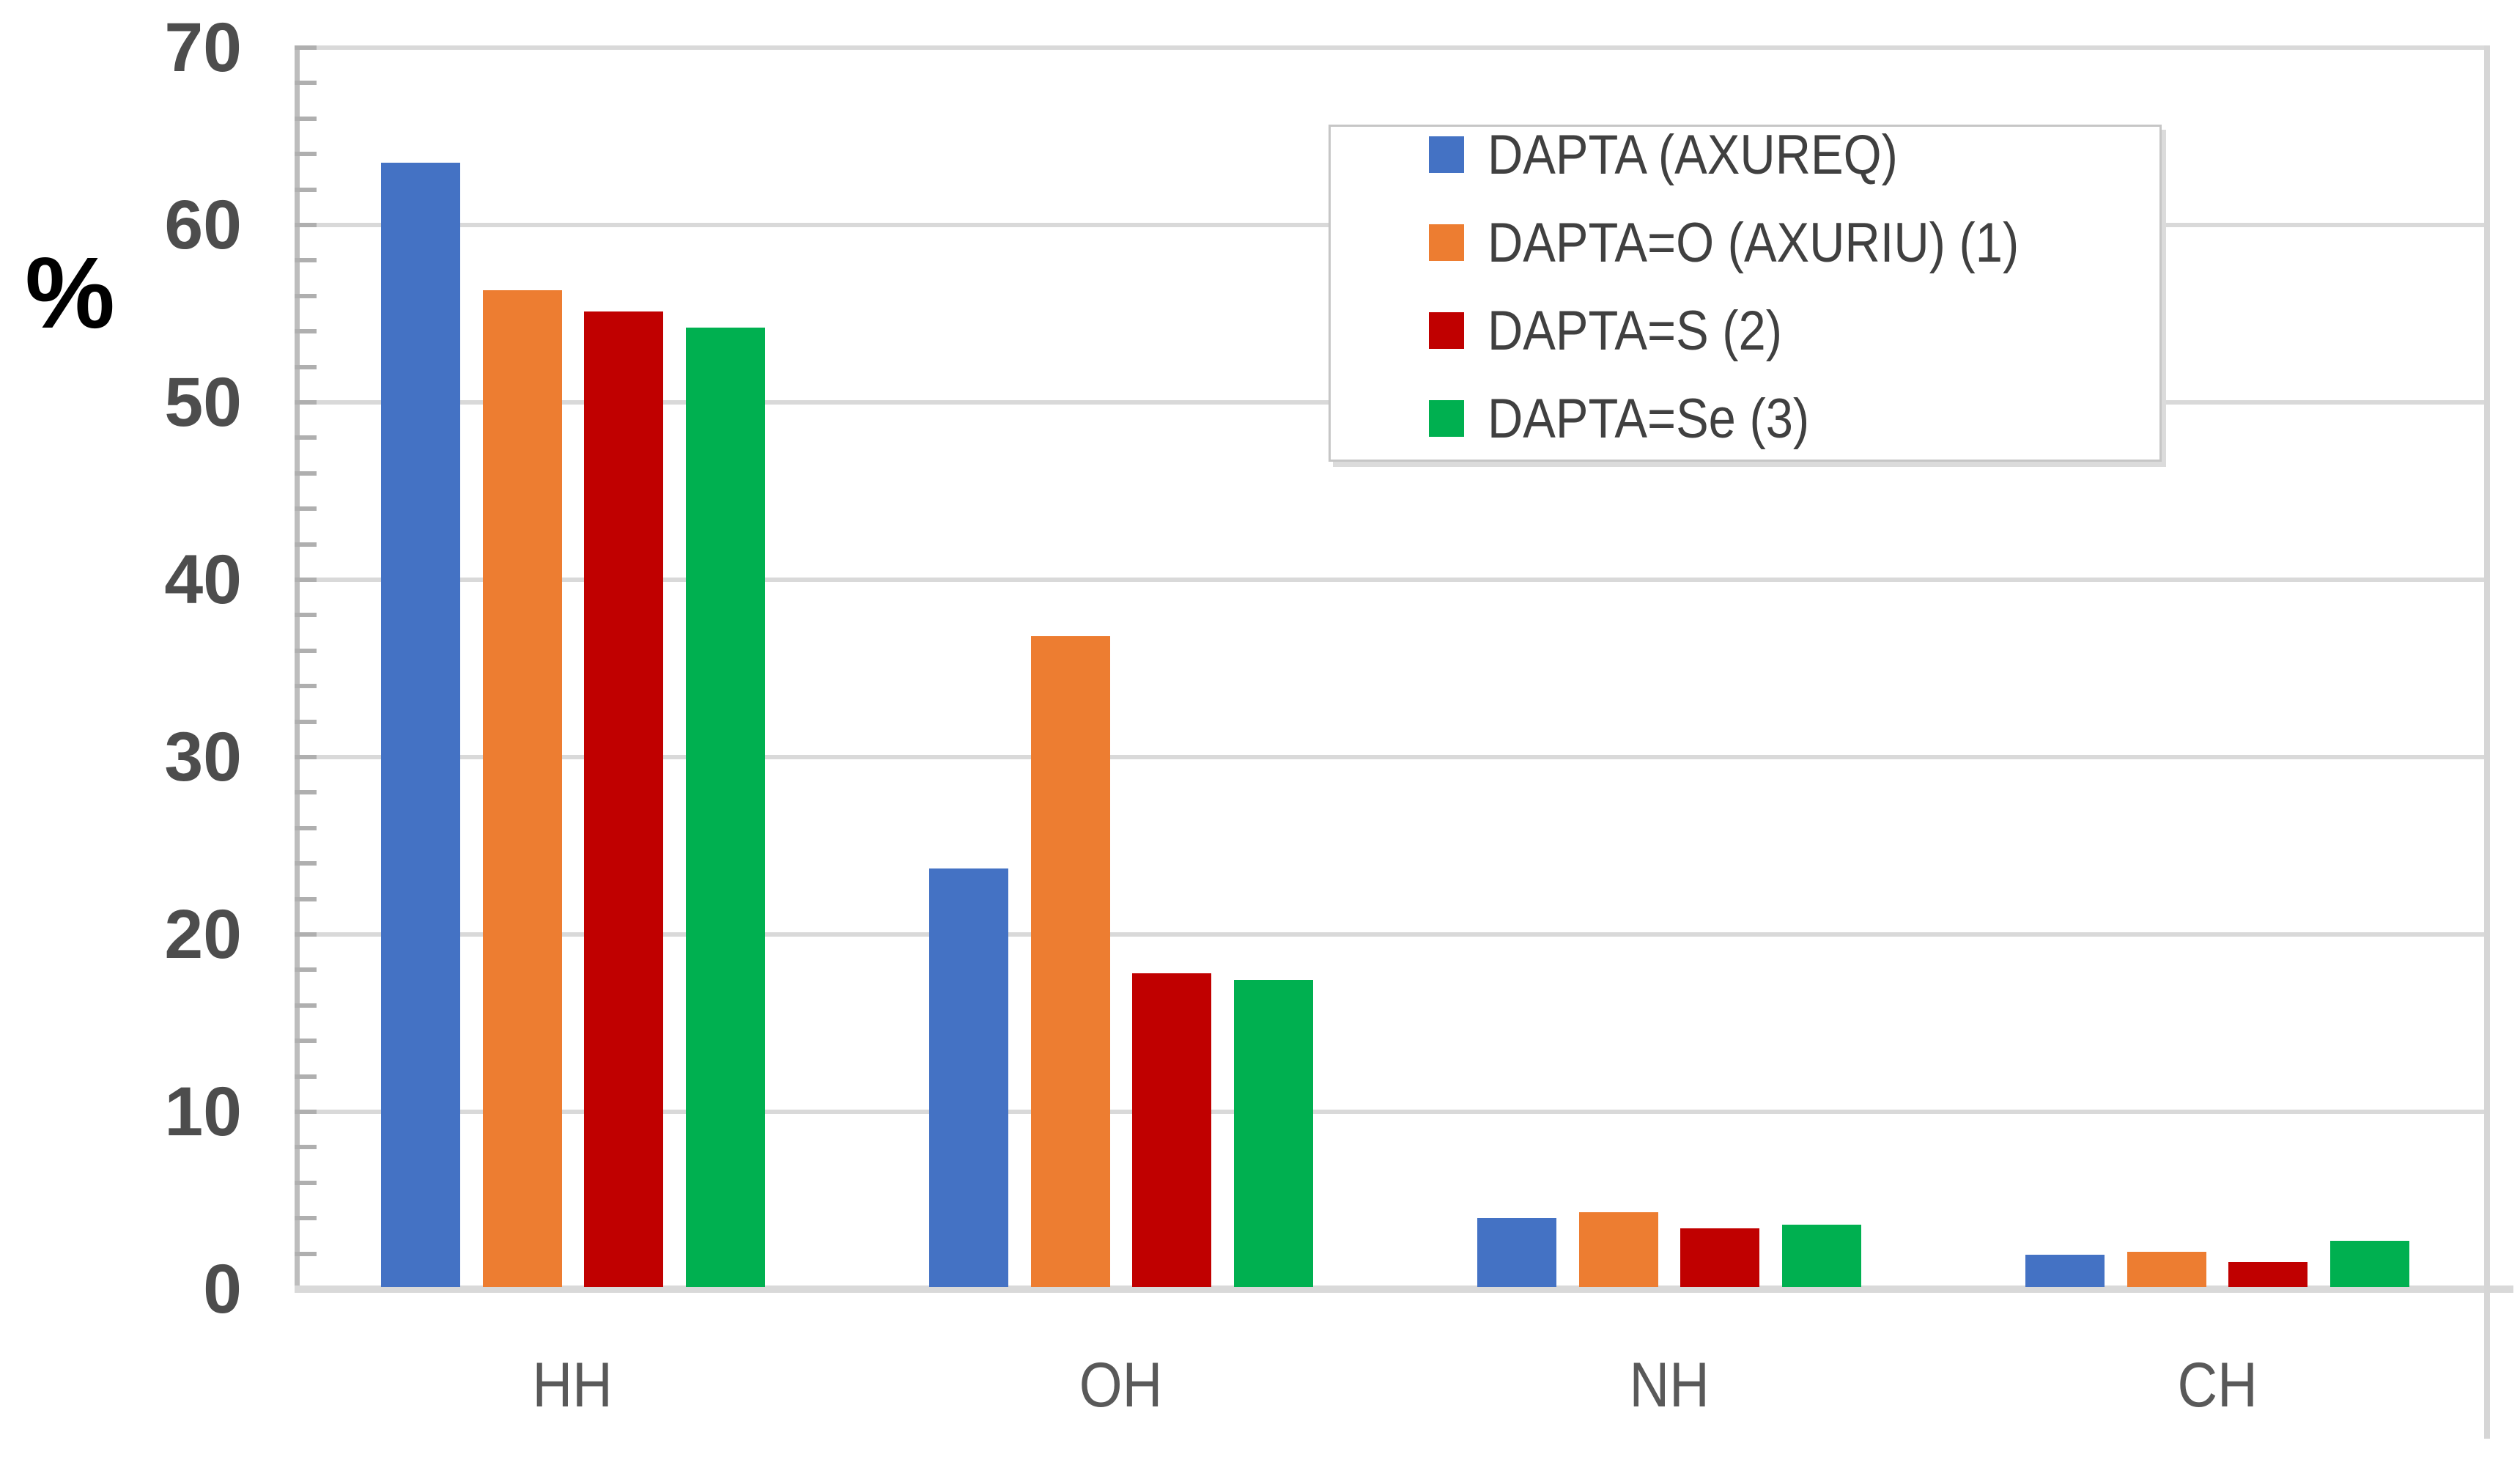 This screenshot has height=1468, width=2520. What do you see at coordinates (203, 402) in the screenshot?
I see `y-tick-label-50: 50` at bounding box center [203, 402].